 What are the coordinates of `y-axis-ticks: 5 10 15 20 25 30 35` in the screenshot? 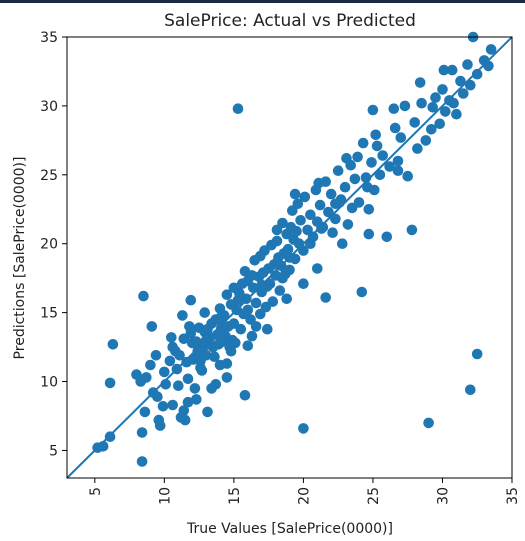 It's located at (53, 244).